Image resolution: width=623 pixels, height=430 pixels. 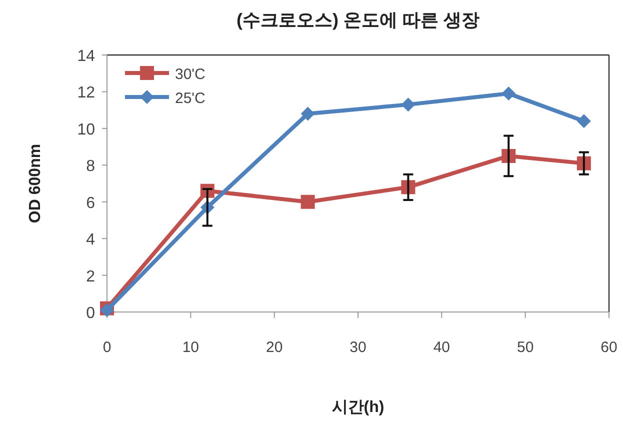 What do you see at coordinates (107, 347) in the screenshot?
I see `x-tick-label: 0` at bounding box center [107, 347].